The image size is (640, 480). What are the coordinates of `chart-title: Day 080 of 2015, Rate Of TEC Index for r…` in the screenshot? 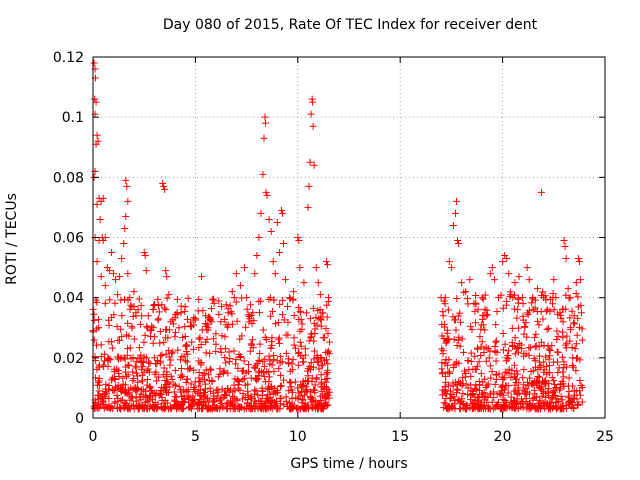 It's located at (350, 25).